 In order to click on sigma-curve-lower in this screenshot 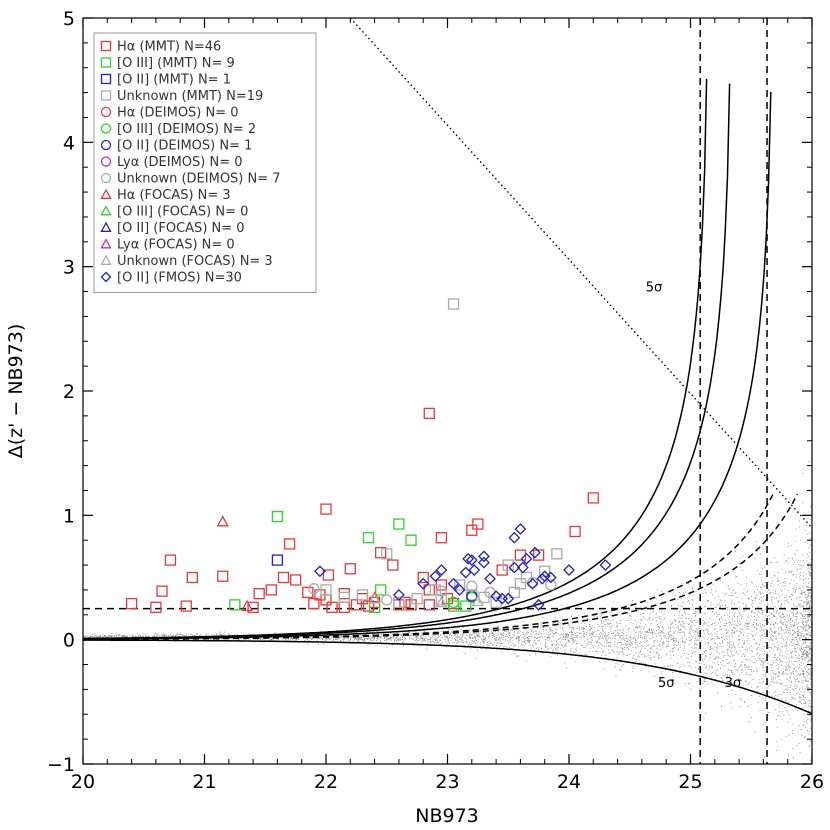, I will do `click(447, 677)`.